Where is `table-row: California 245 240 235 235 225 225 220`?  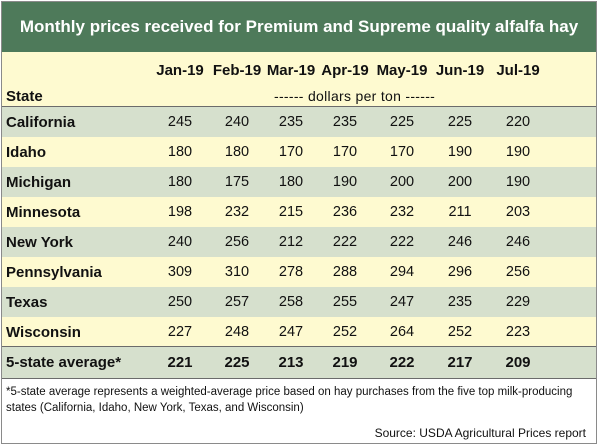 table-row: California 245 240 235 235 225 225 220 is located at coordinates (299, 122).